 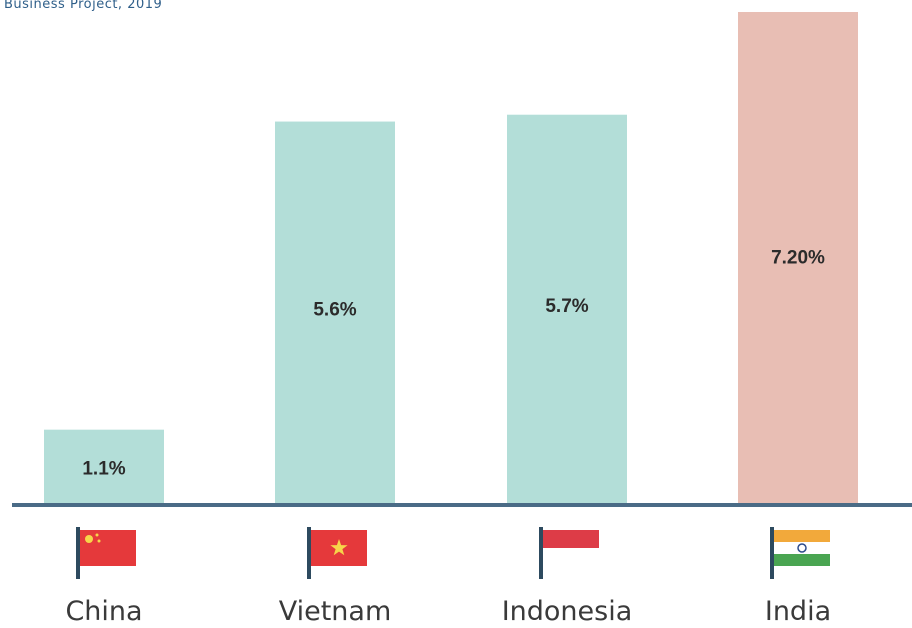 I want to click on vietnam-flag-icon, so click(x=337, y=553).